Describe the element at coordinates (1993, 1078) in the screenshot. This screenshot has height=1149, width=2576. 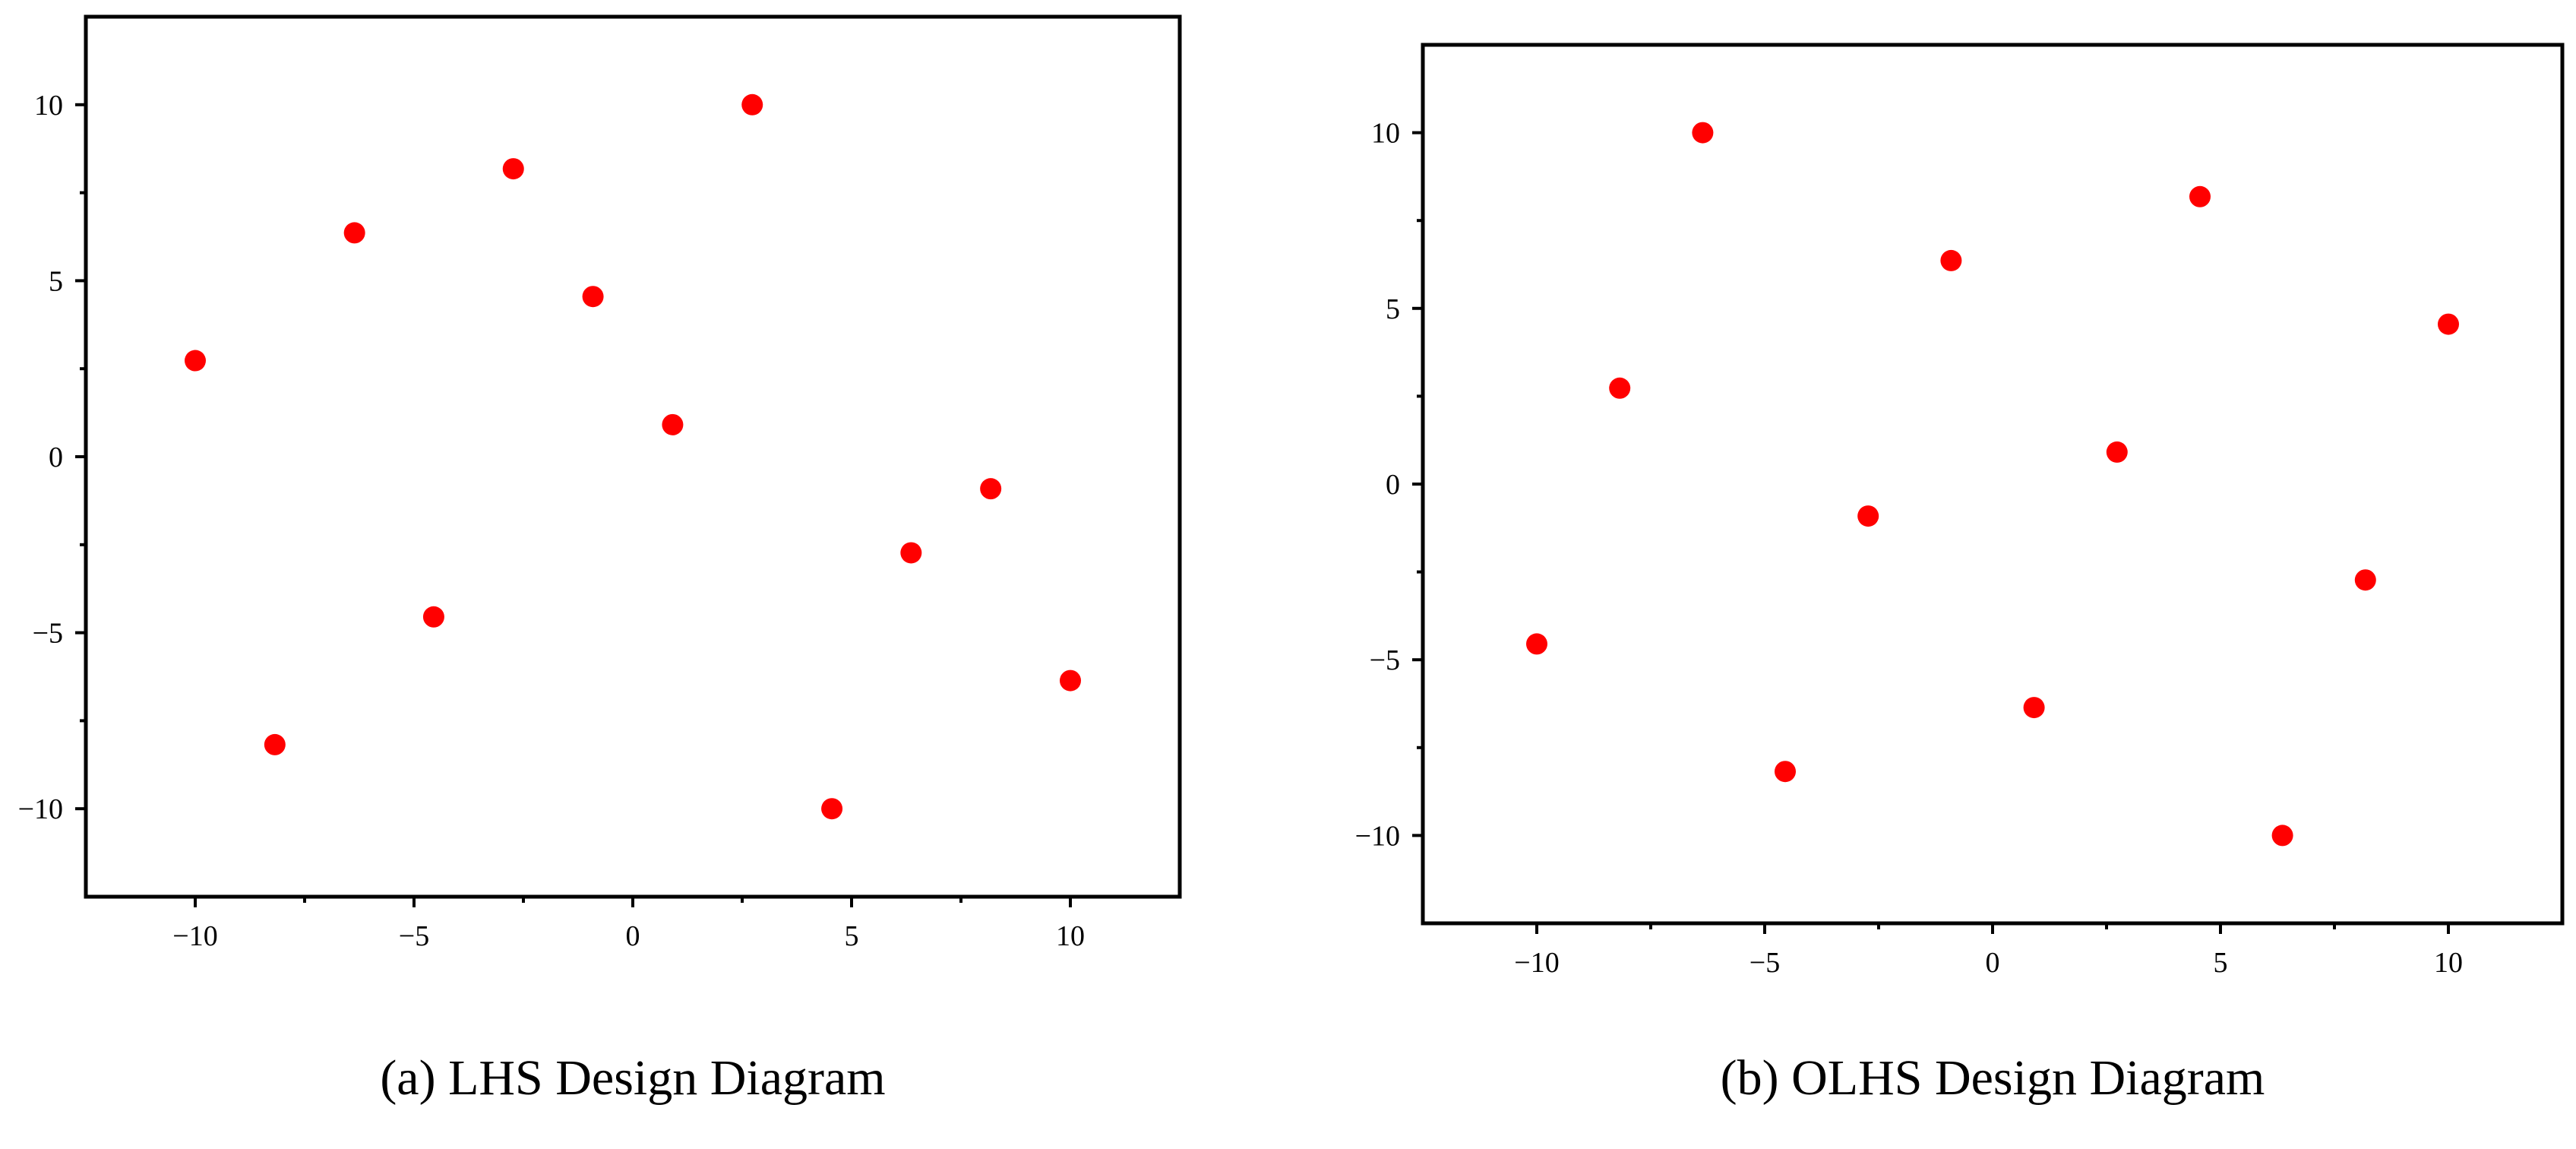
I see `olhs-caption: (b) OLHS Design Diagram` at that location.